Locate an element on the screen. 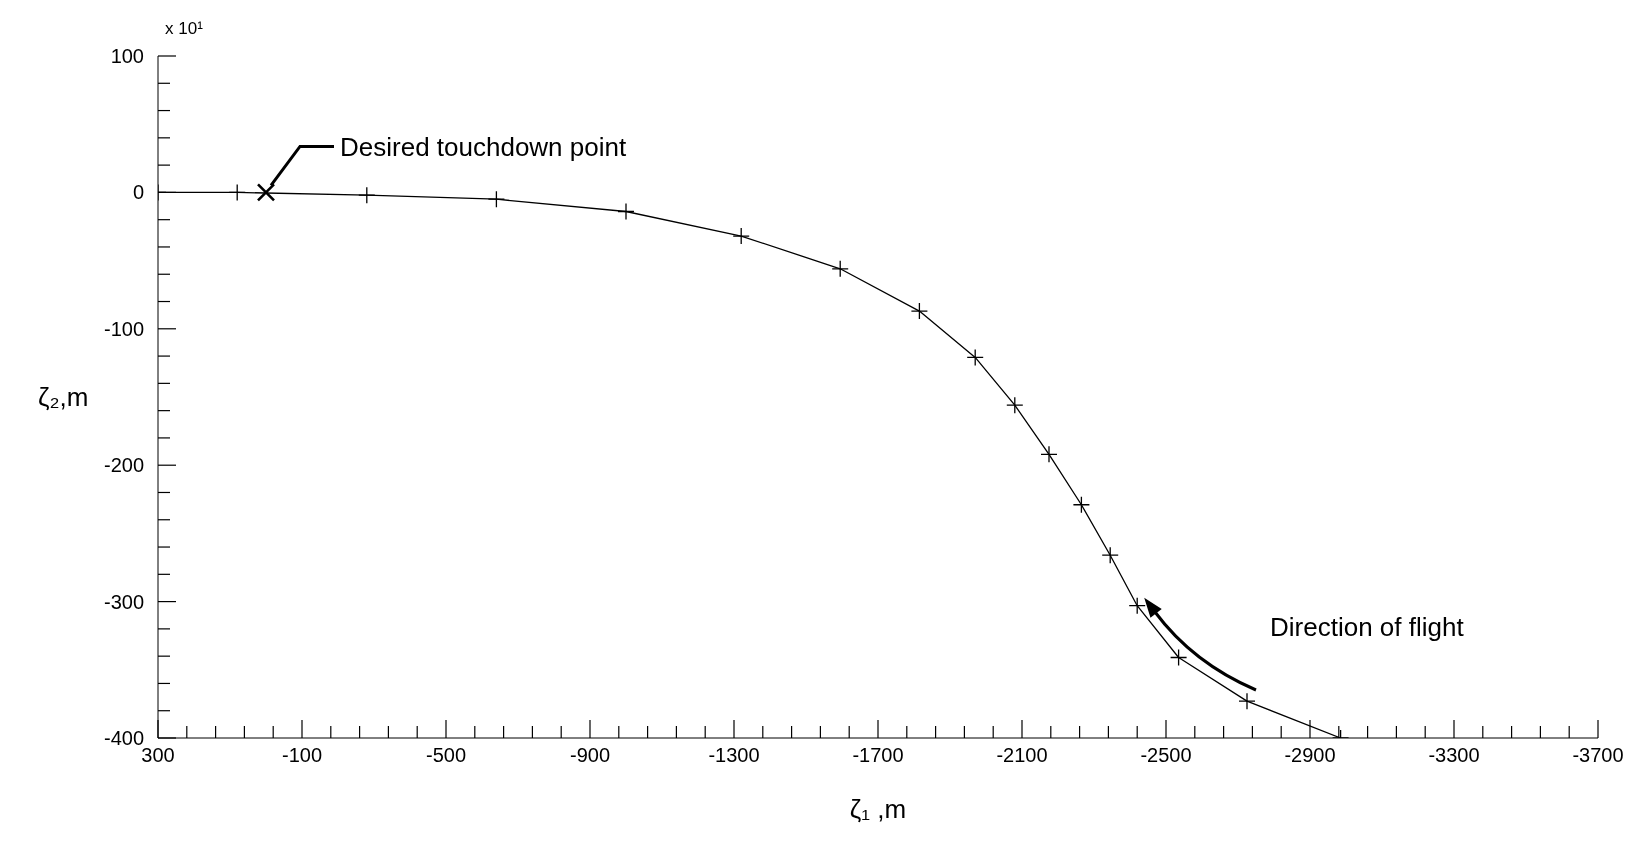 The width and height of the screenshot is (1646, 855). x-tick-label: 300 is located at coordinates (158, 755).